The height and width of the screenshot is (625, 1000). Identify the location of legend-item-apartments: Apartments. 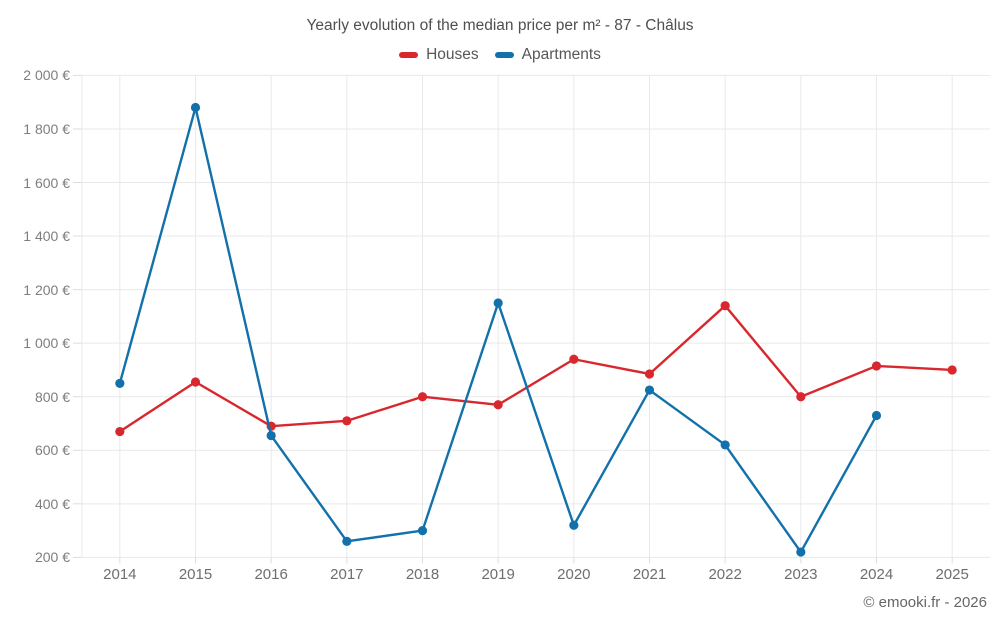
(547, 55).